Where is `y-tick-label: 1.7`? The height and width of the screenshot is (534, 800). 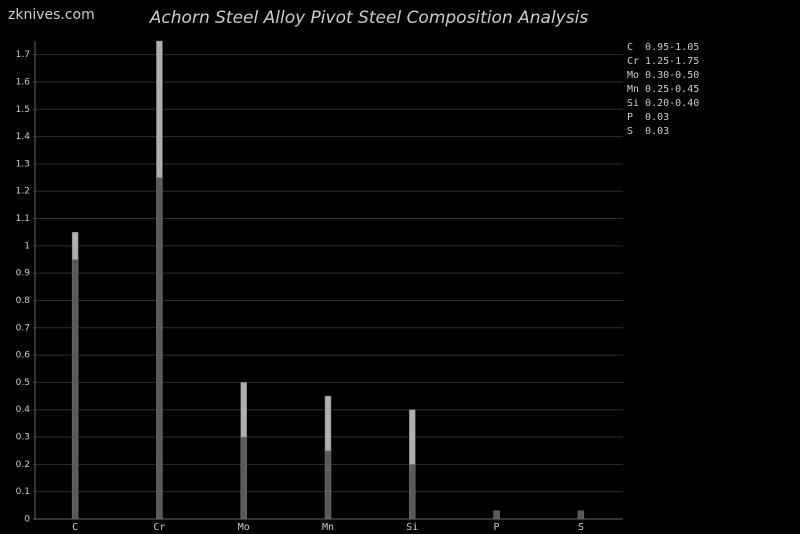
y-tick-label: 1.7 is located at coordinates (23, 55).